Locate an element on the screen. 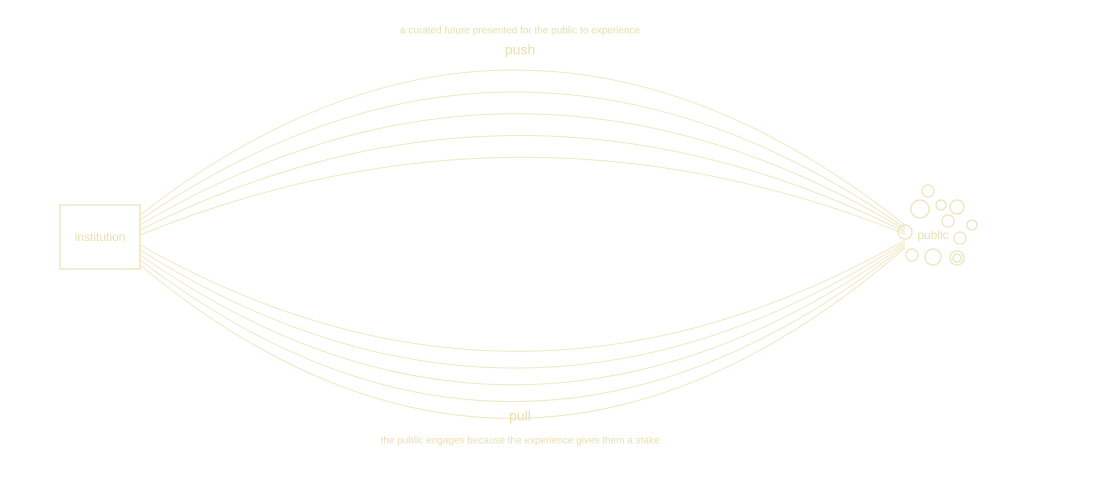 This screenshot has height=485, width=1100. institution-box is located at coordinates (100, 237).